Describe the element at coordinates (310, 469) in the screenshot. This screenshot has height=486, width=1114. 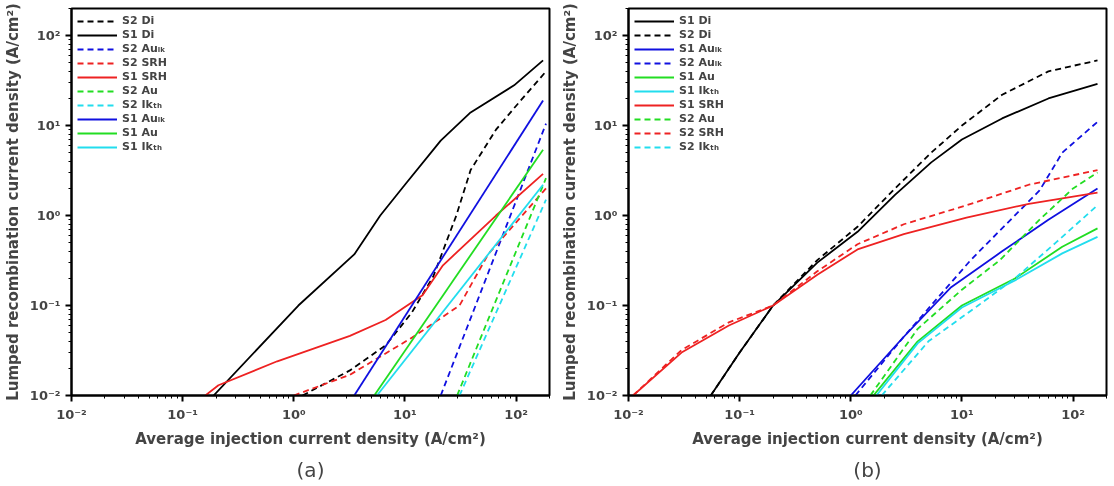
I see `text: (a)` at that location.